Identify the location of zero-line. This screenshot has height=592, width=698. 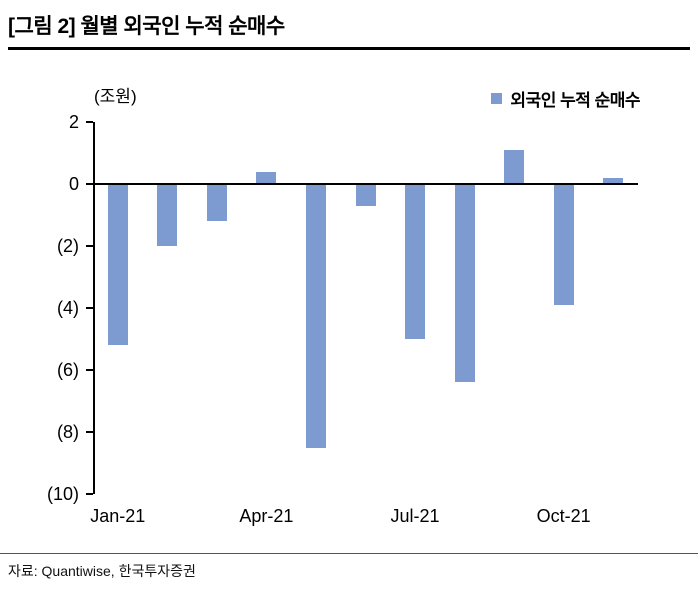
(365, 184).